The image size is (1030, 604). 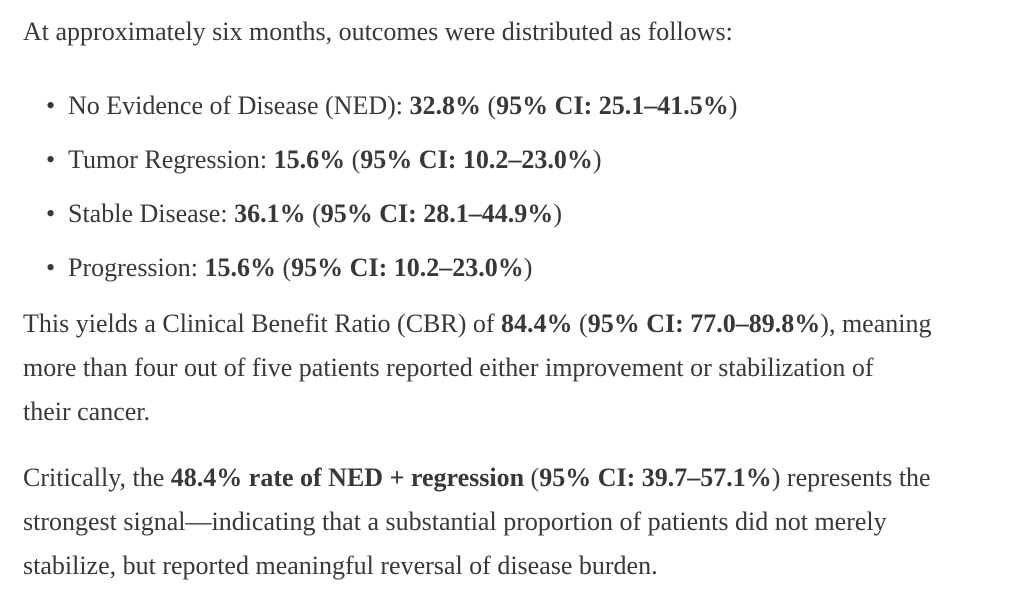 What do you see at coordinates (612, 105) in the screenshot?
I see `bold-text-segment: 95% CI: 25.1–41.5%` at bounding box center [612, 105].